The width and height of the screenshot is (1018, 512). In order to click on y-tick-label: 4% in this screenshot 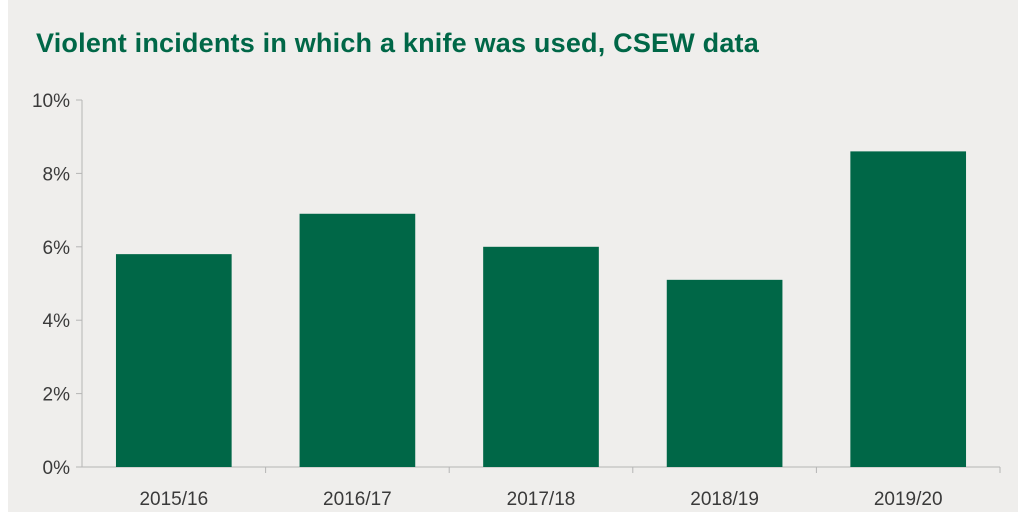, I will do `click(57, 321)`.